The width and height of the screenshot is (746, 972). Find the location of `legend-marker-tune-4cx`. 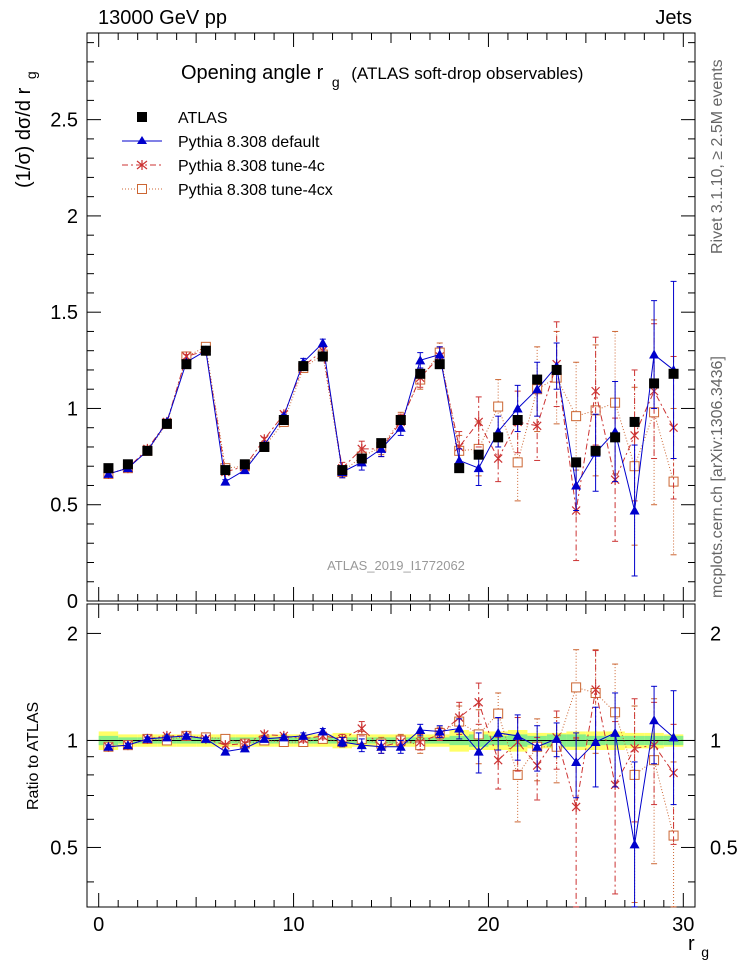

legend-marker-tune-4cx is located at coordinates (142, 189).